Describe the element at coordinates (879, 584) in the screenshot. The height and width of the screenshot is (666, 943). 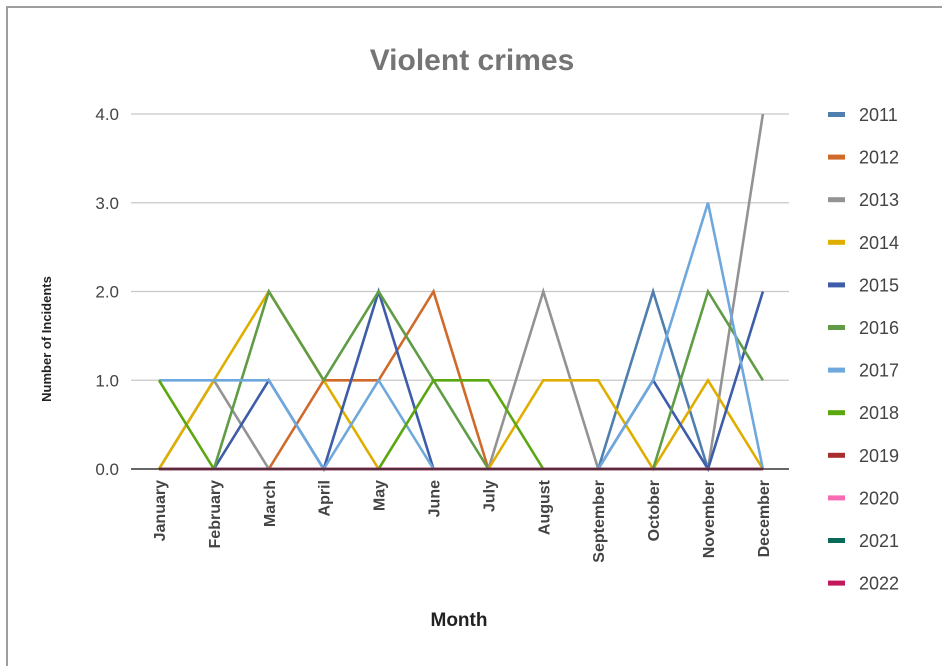
I see `legend-label: 2022` at that location.